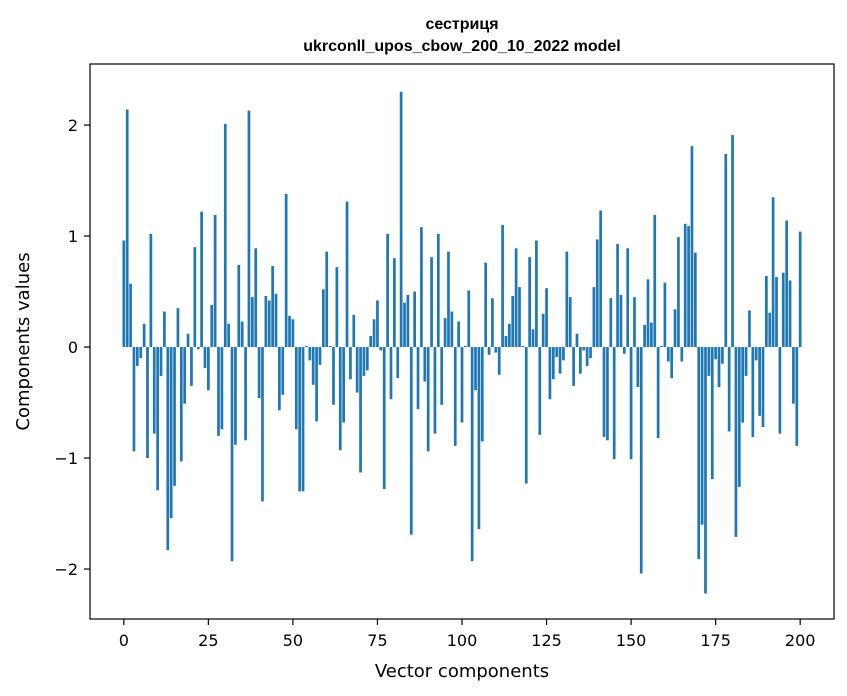 This screenshot has width=847, height=696. I want to click on y-tick-label: −2, so click(66, 569).